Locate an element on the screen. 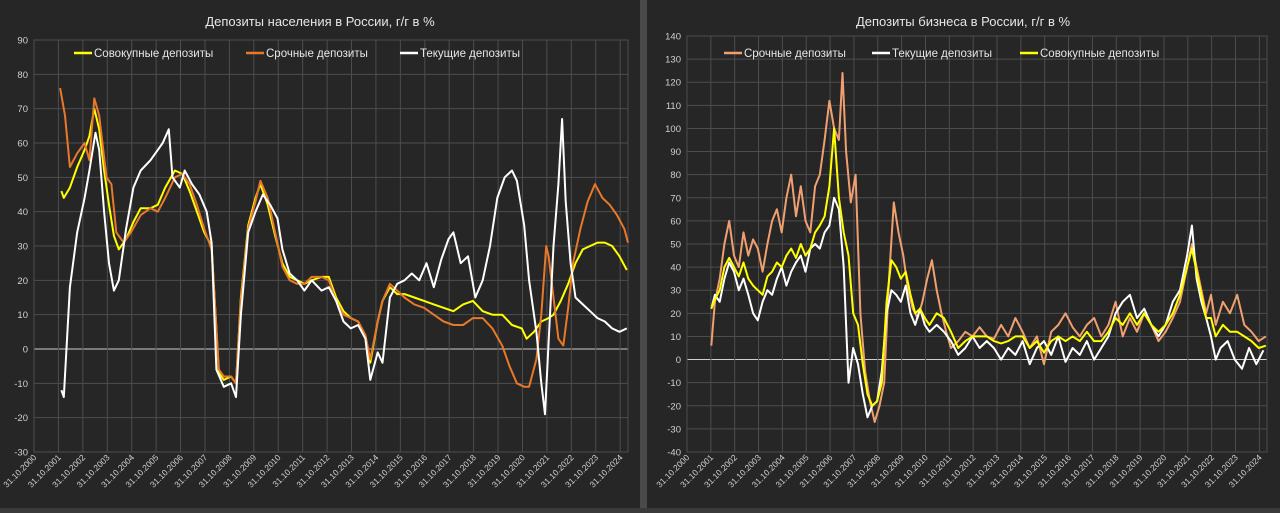 This screenshot has height=513, width=1280. y-tick-label: 130 is located at coordinates (673, 60).